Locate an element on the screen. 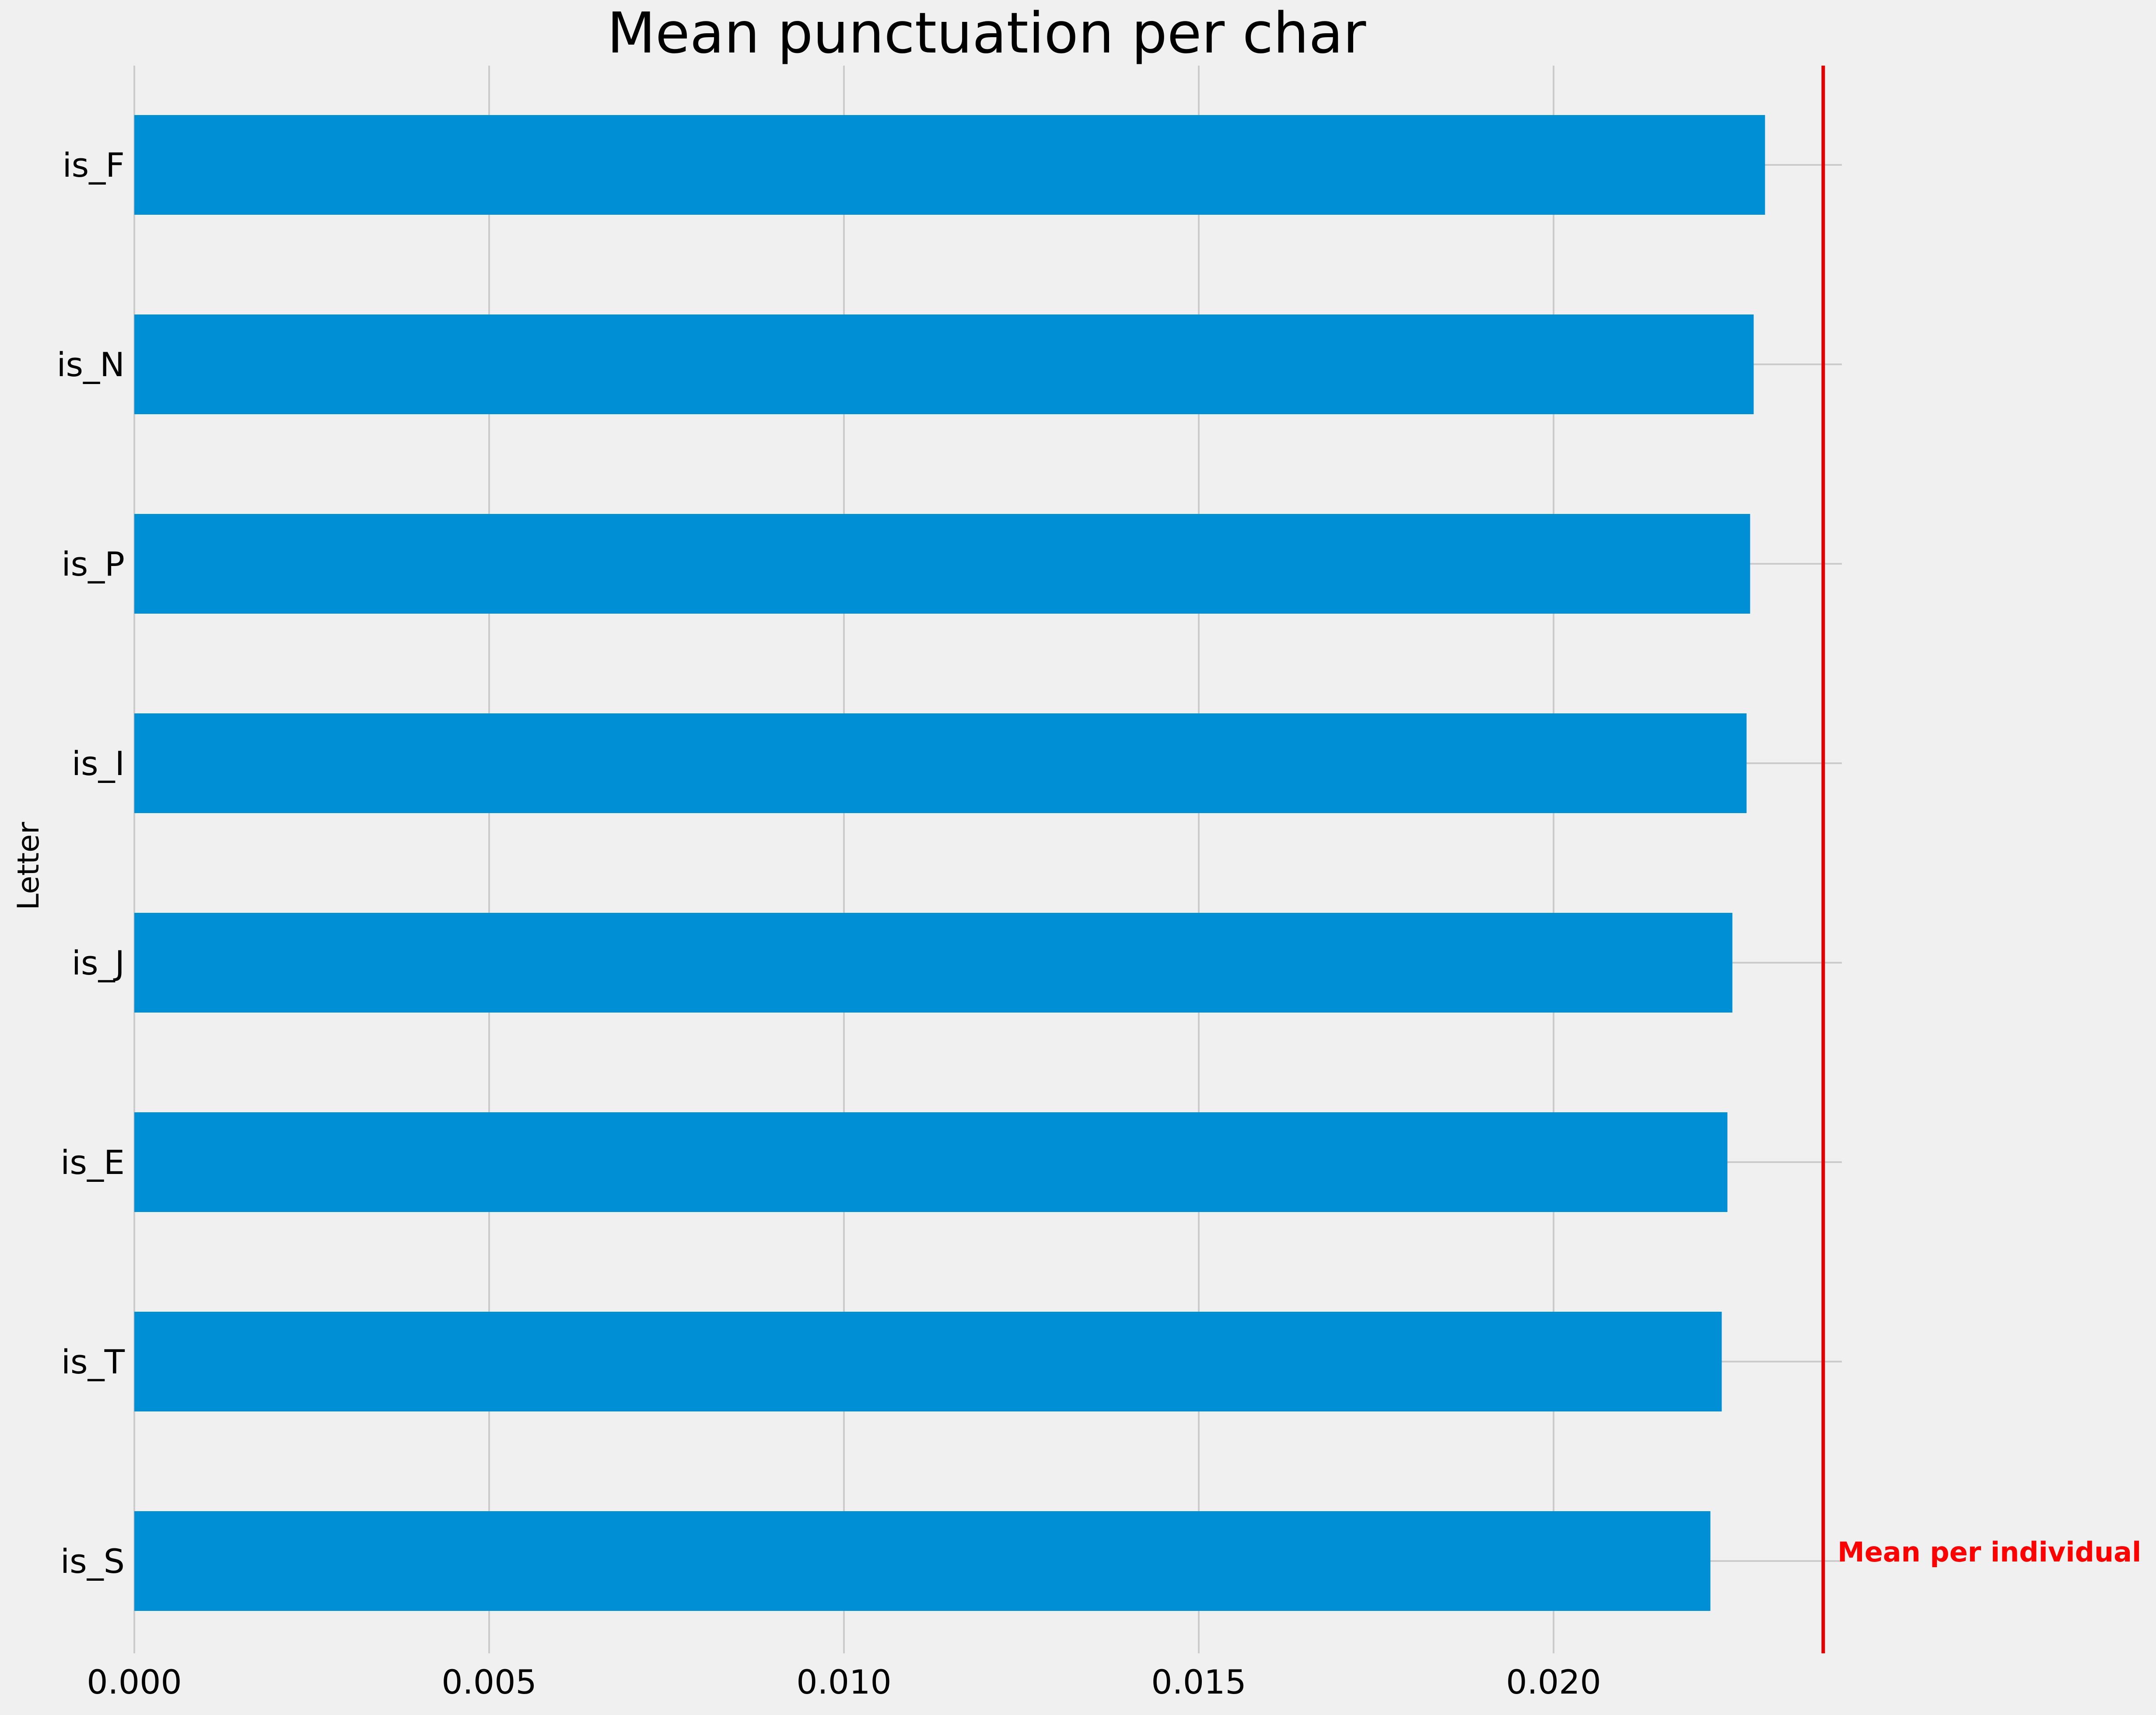 The image size is (2156, 1715). x-tick-label: 0.000 is located at coordinates (134, 1682).